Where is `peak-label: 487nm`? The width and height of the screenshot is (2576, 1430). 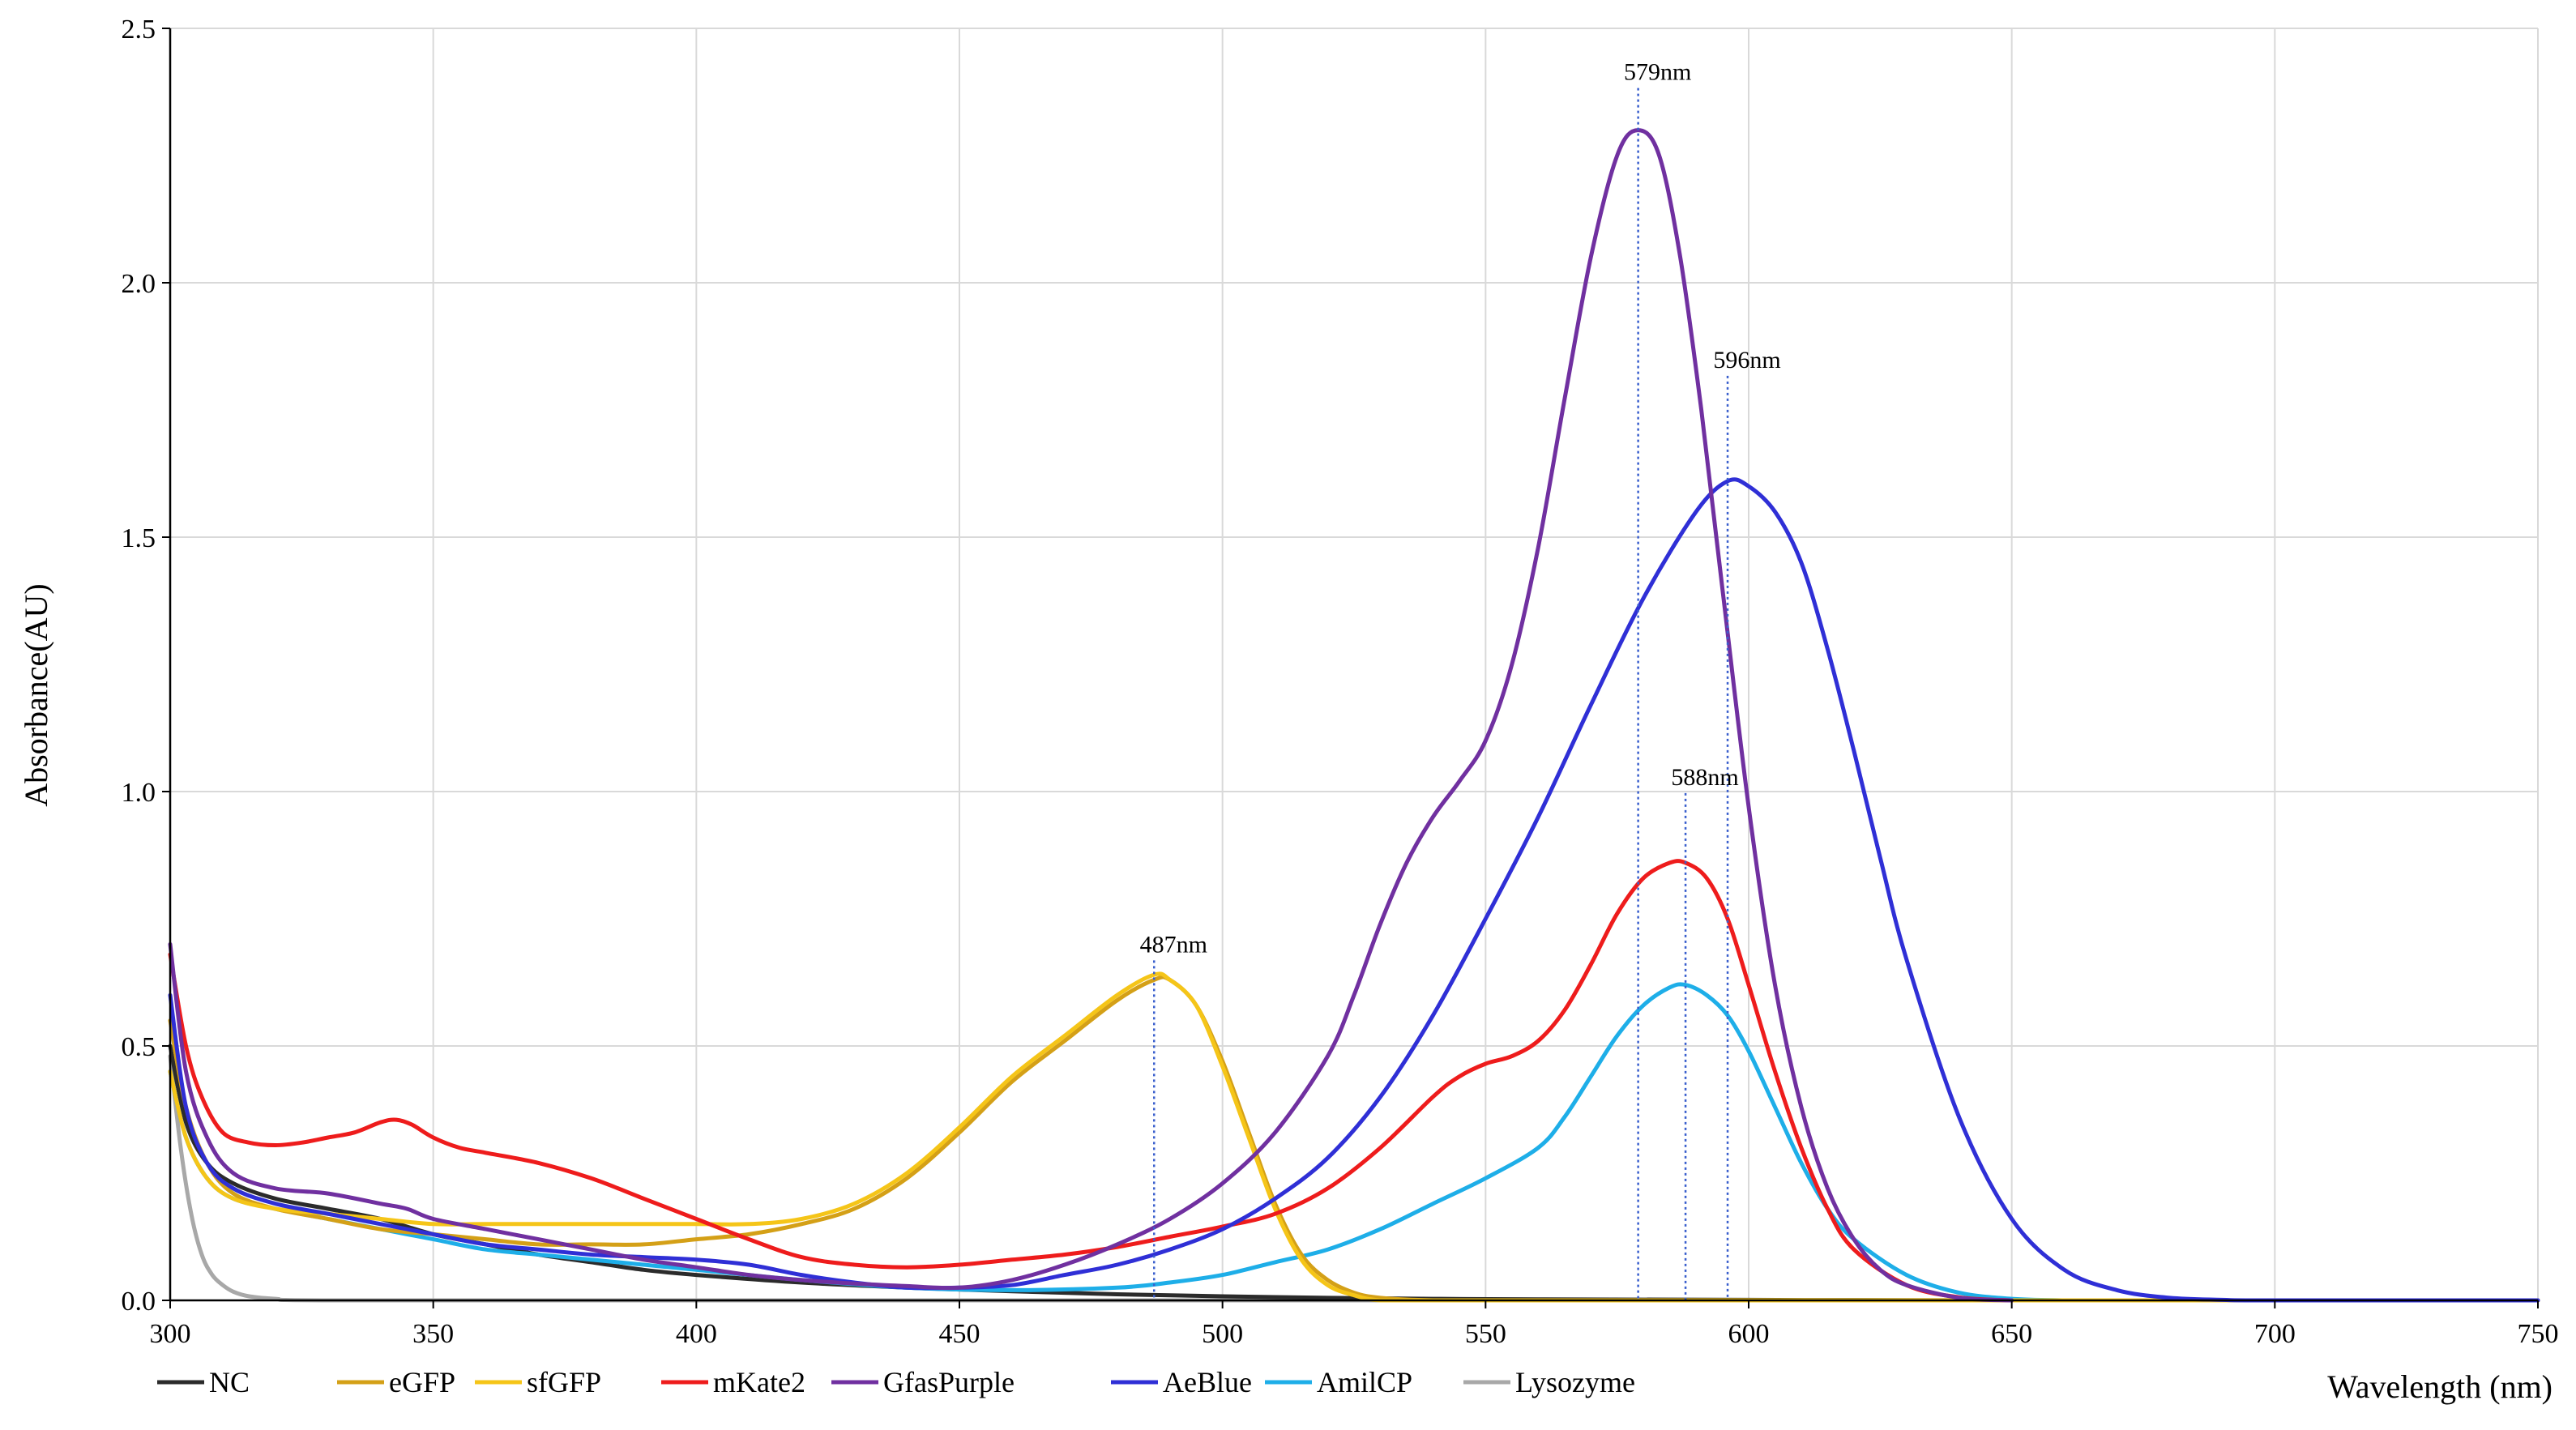
peak-label: 487nm is located at coordinates (1173, 944).